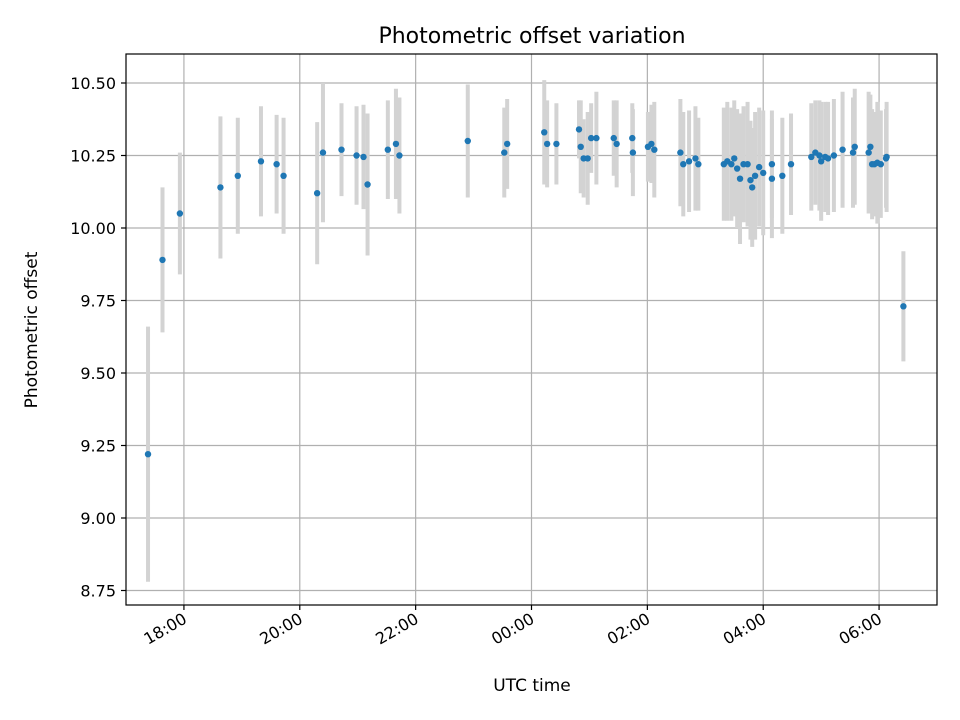  What do you see at coordinates (164, 629) in the screenshot?
I see `x-tick-label: 18:00` at bounding box center [164, 629].